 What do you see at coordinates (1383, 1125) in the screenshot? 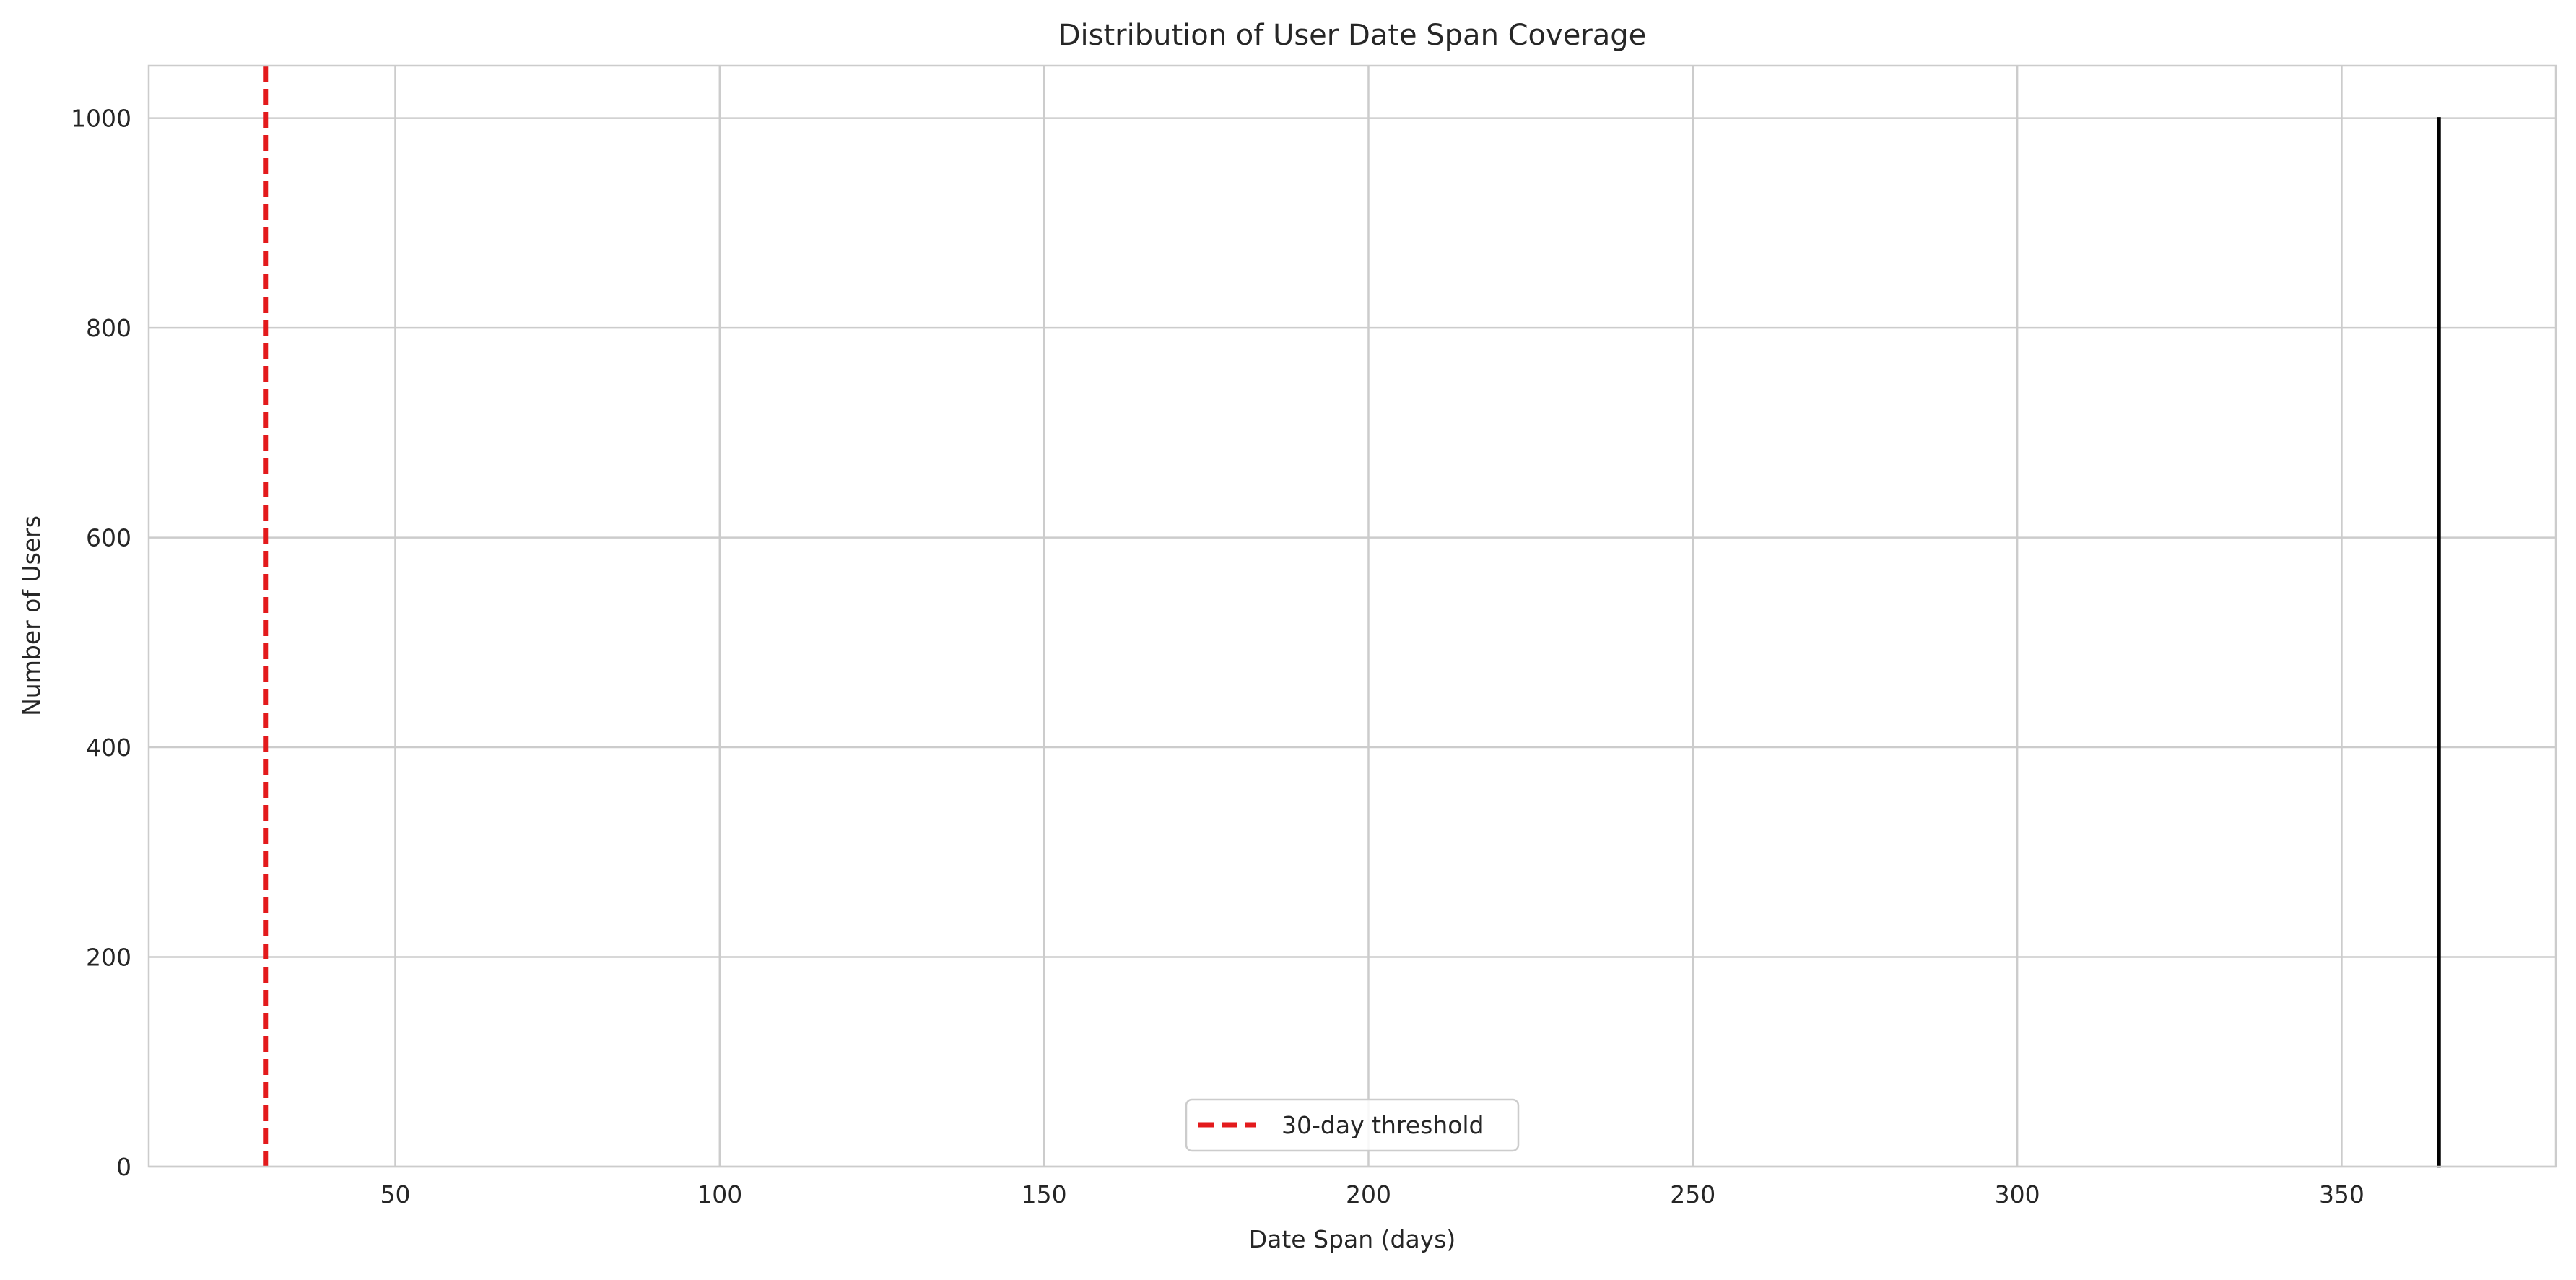
I see `legend-entry-threshold: 30-day threshold` at bounding box center [1383, 1125].